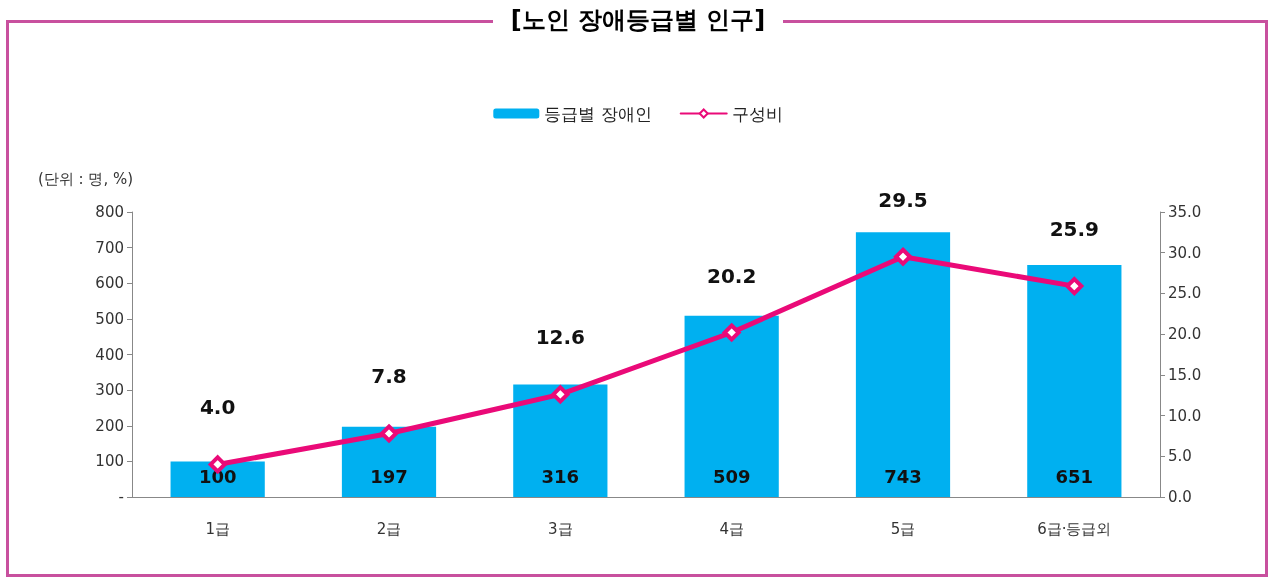  I want to click on legend-label: 구성비, so click(757, 113).